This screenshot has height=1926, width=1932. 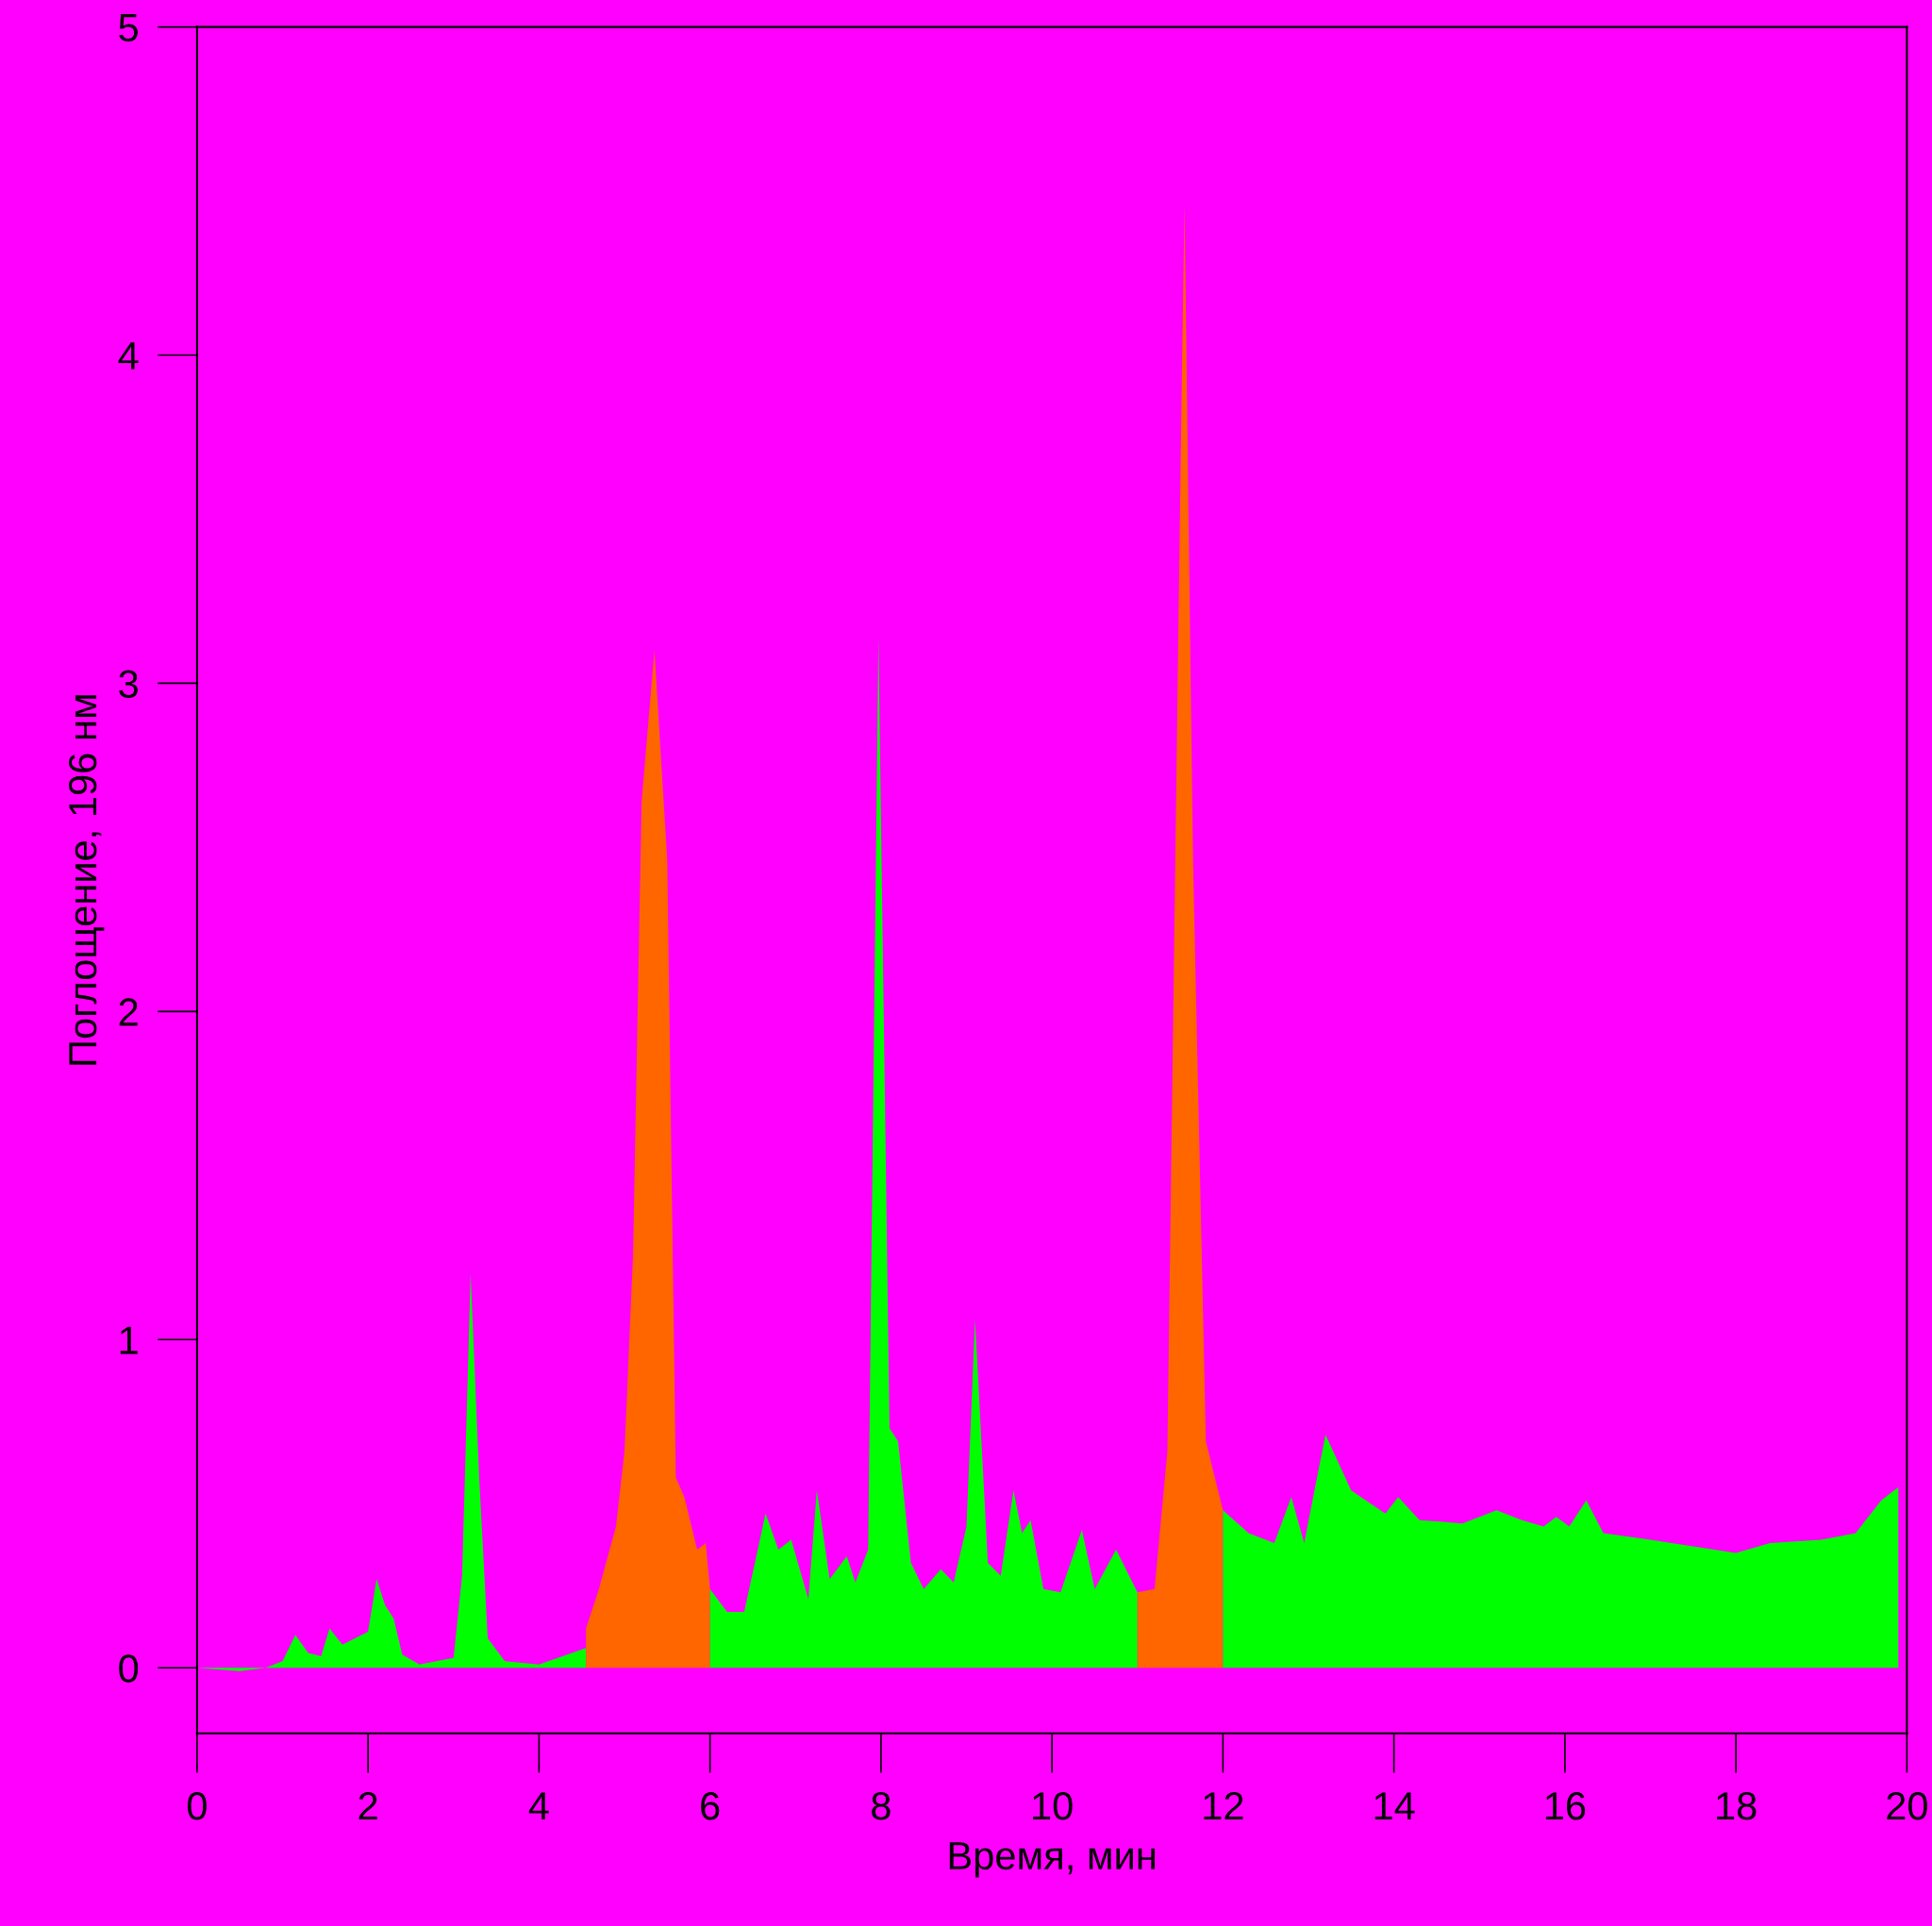 What do you see at coordinates (197, 1806) in the screenshot?
I see `x-tick-label: 0` at bounding box center [197, 1806].